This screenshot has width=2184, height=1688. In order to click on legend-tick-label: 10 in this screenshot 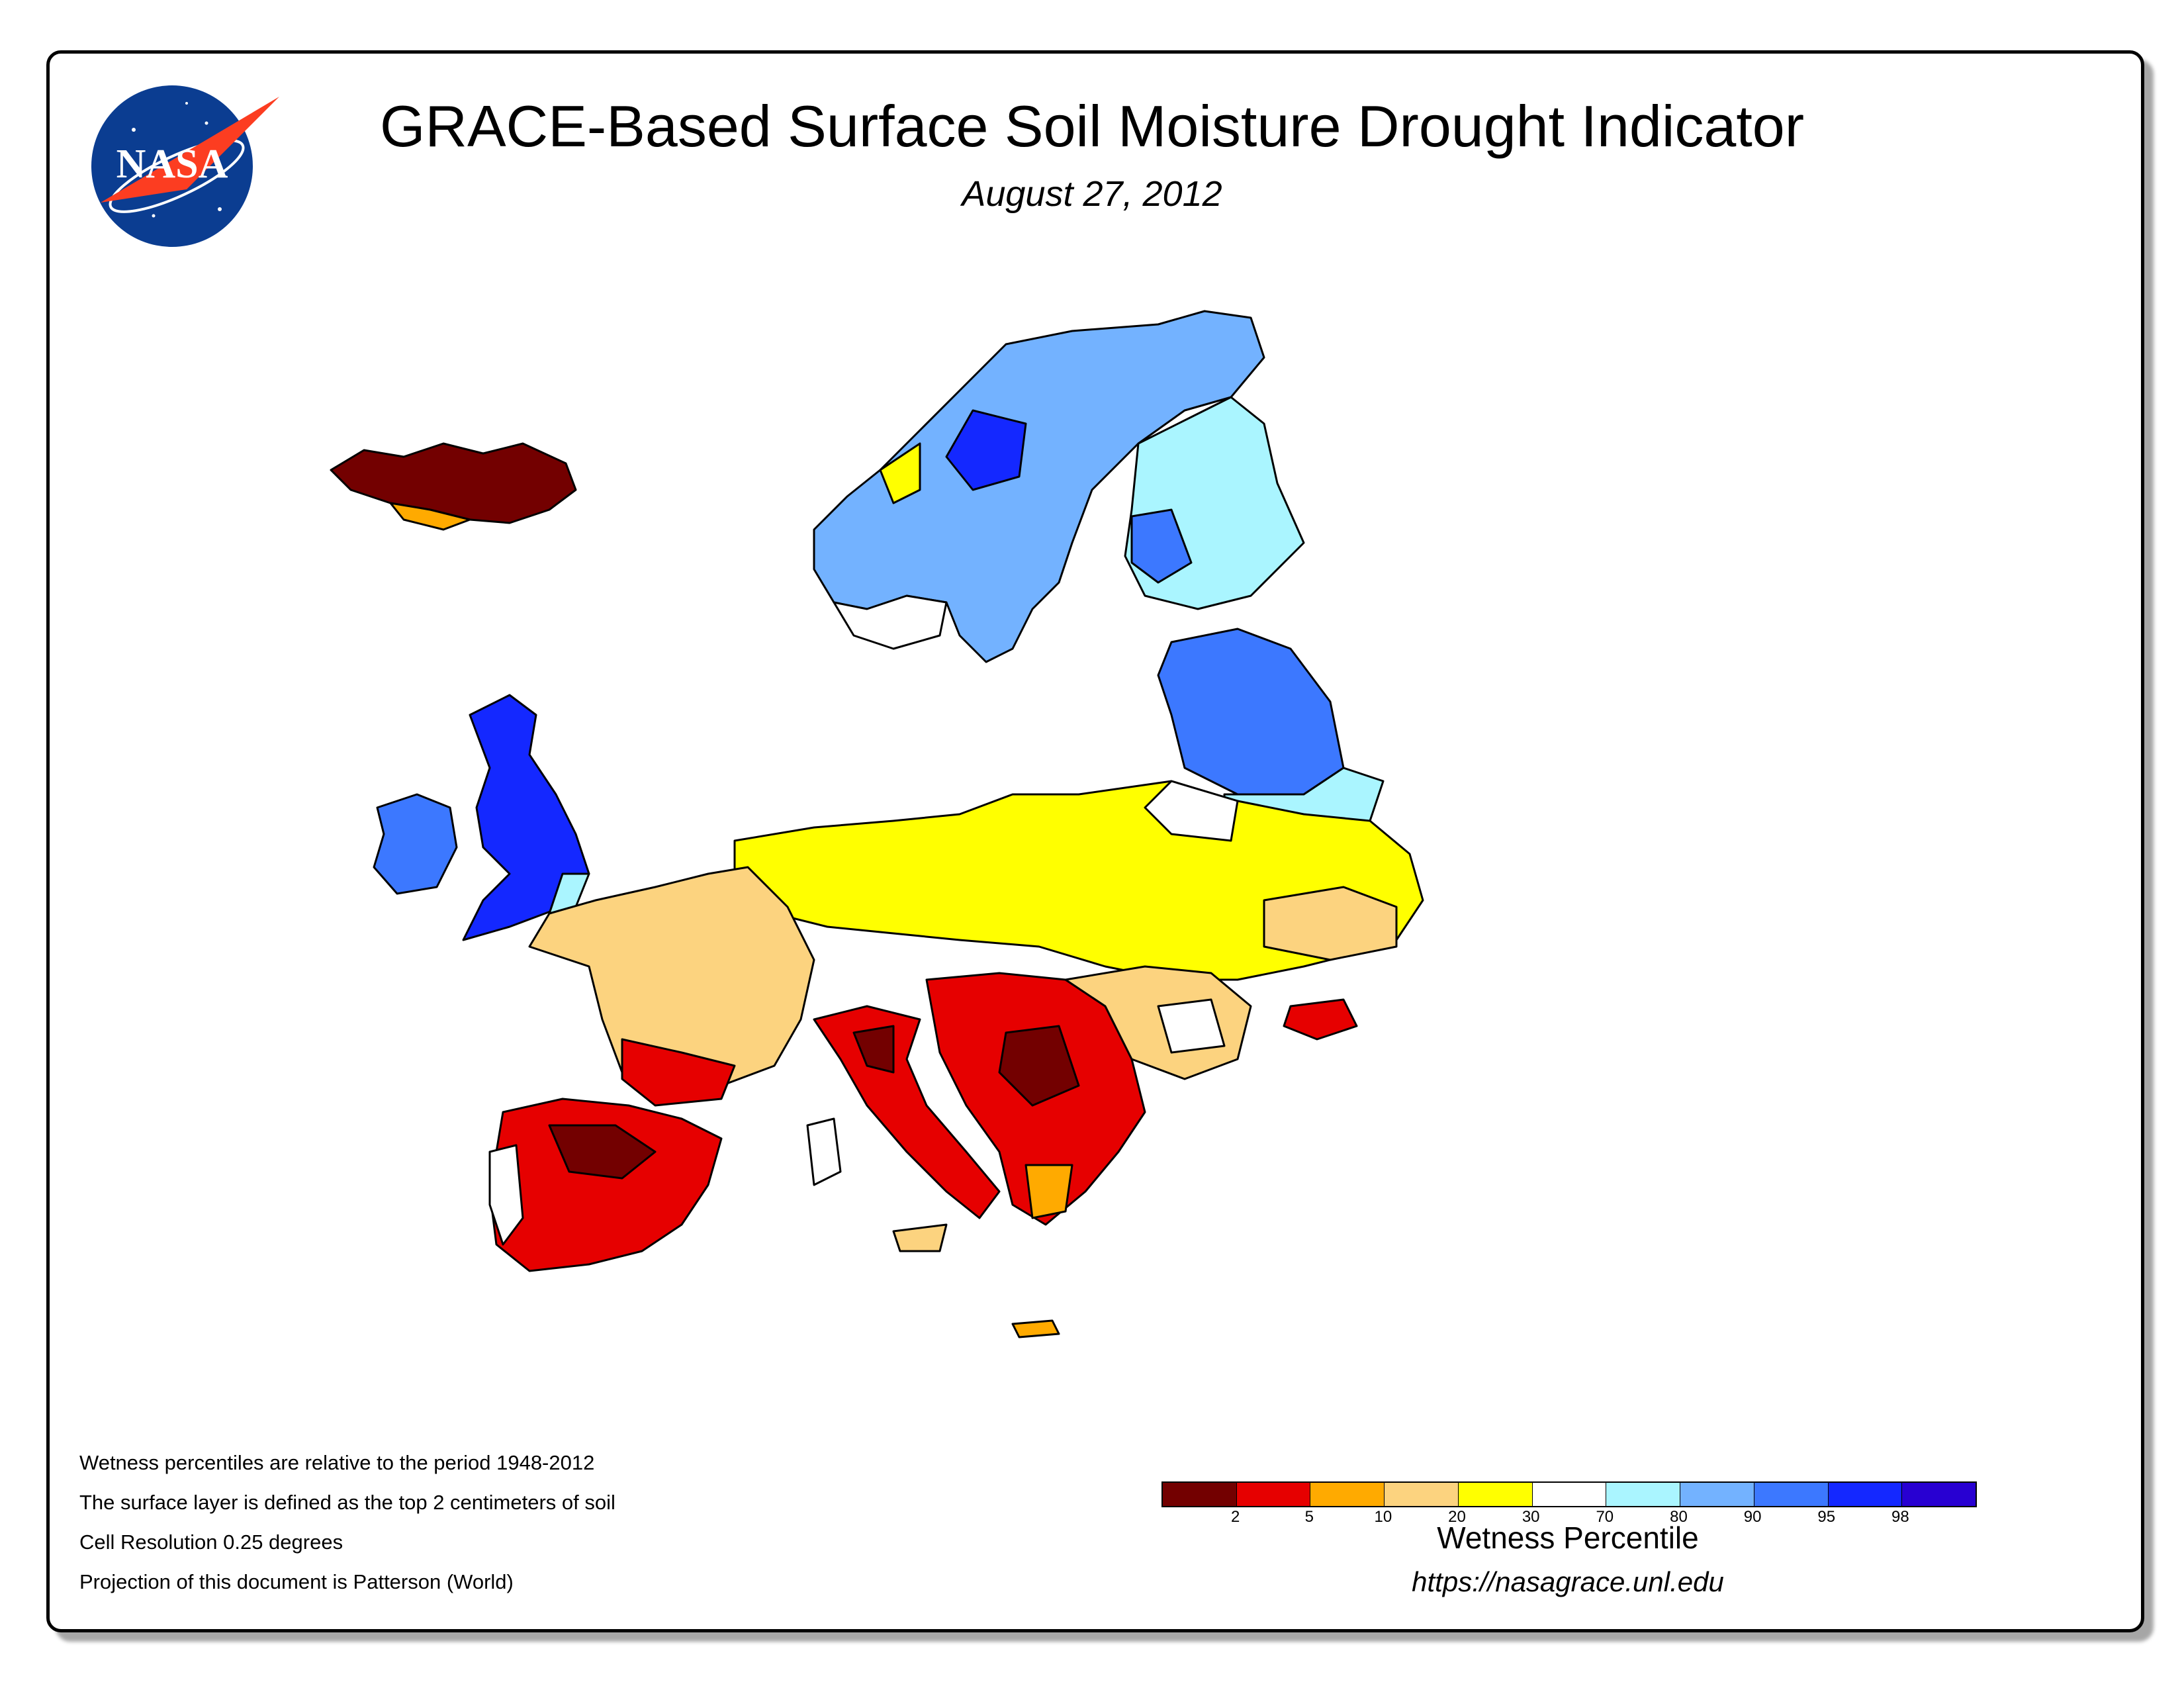, I will do `click(1383, 1517)`.